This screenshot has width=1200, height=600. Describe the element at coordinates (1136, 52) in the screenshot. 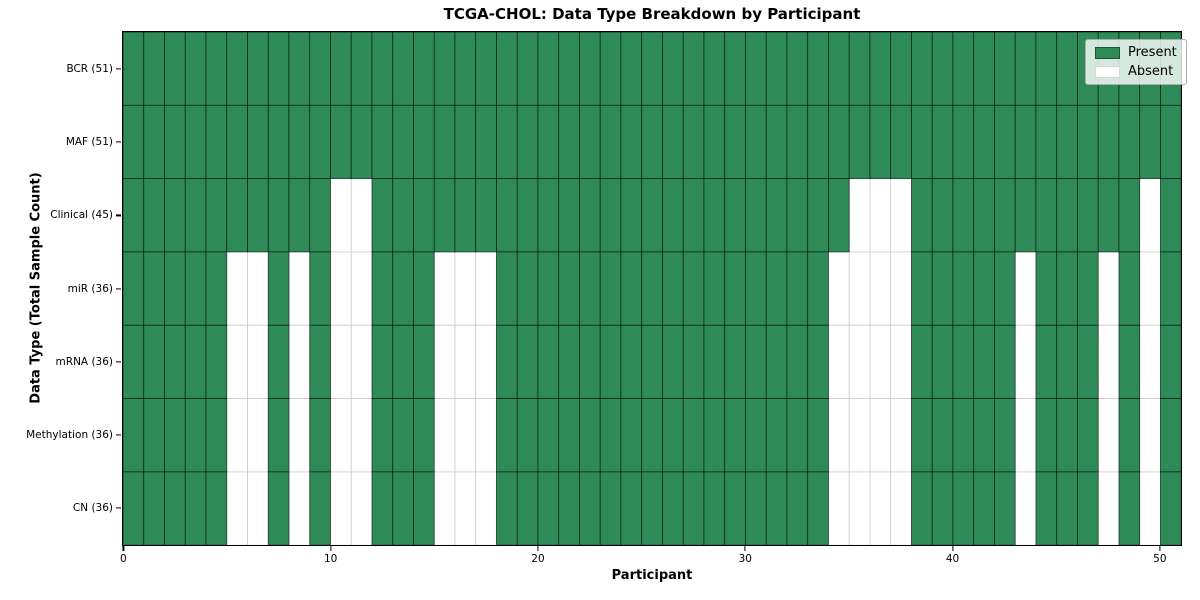

I see `legend-item-present: Present` at that location.